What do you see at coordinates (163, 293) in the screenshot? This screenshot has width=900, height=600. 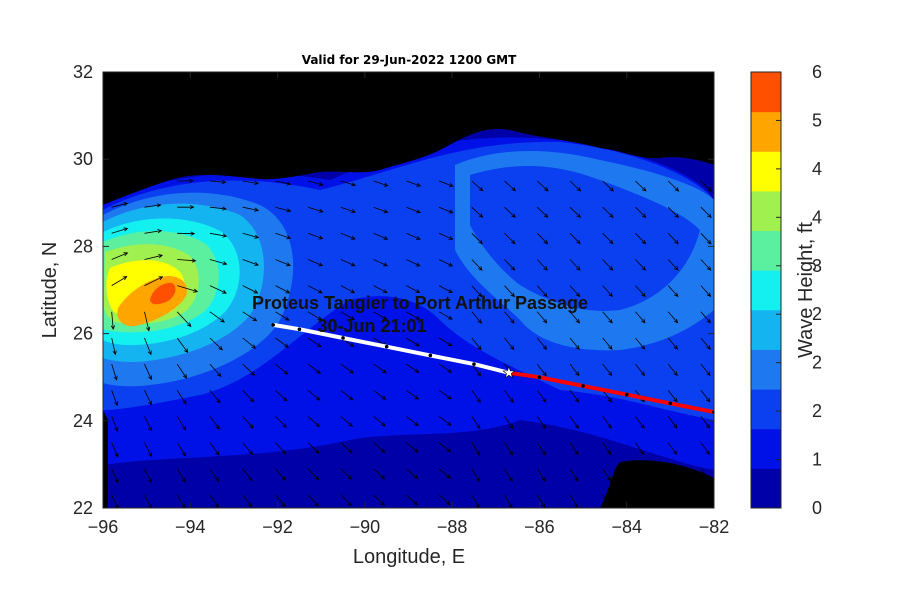 I see `wave-band-6ft` at bounding box center [163, 293].